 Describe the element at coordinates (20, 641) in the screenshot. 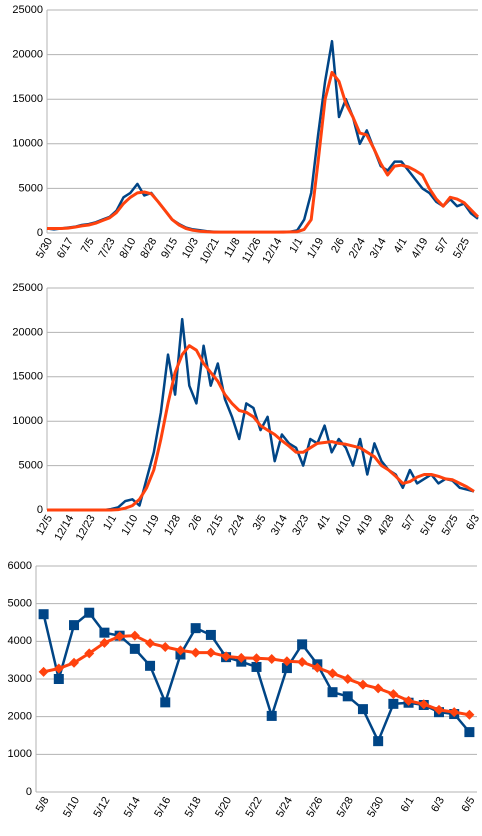

I see `y-tick-label: 4000` at that location.